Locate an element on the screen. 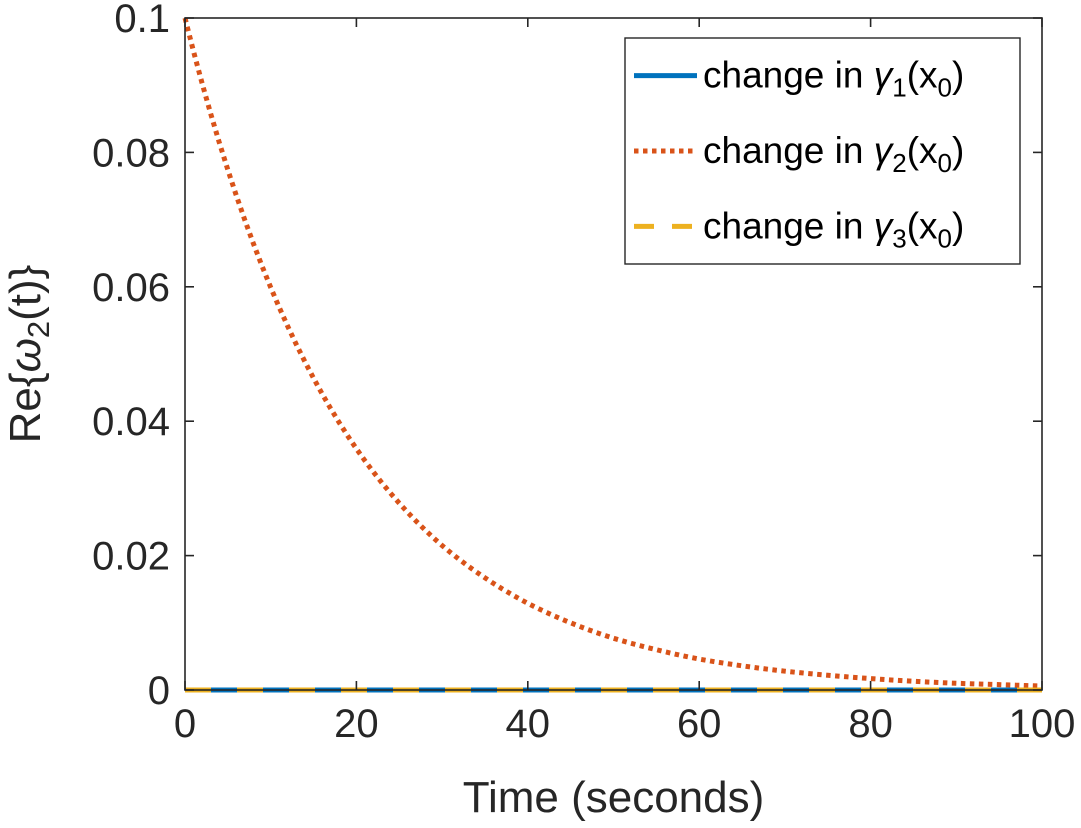  x-tick-label: 20 is located at coordinates (356, 724).